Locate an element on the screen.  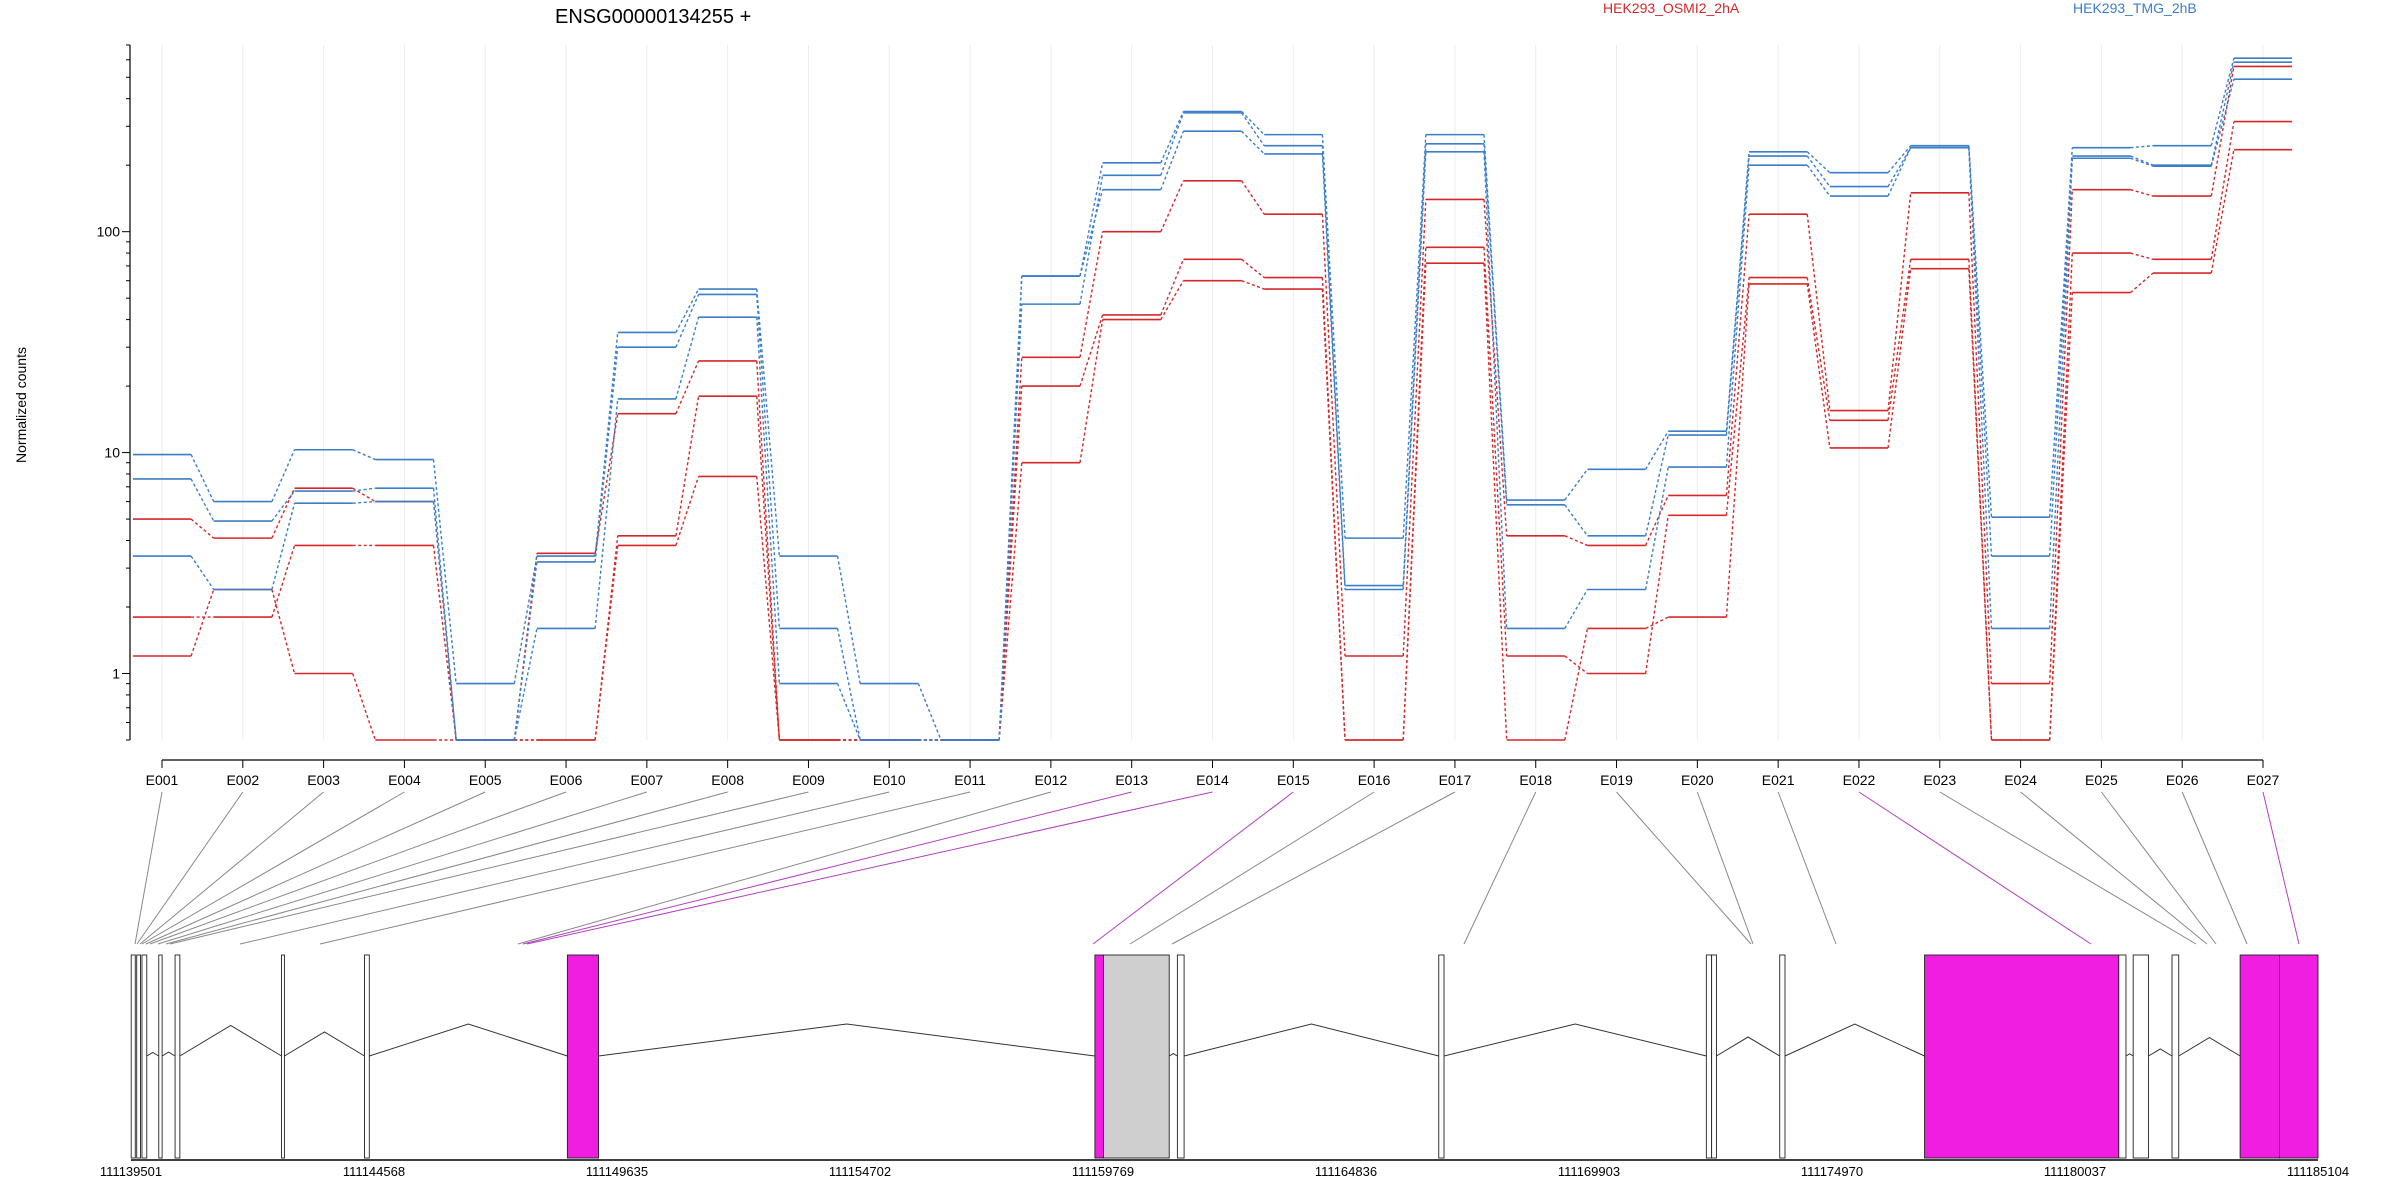
exon-connectors is located at coordinates (1217, 868).